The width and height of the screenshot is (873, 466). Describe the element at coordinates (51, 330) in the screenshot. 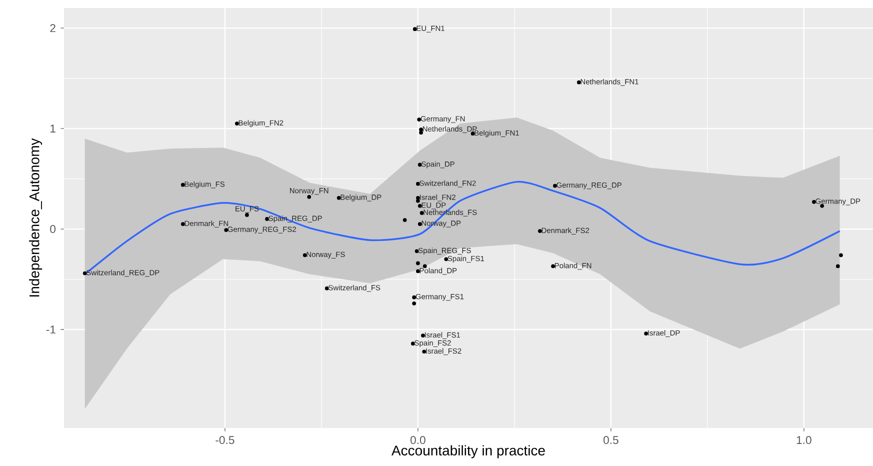

I see `y-tick-label: -1` at that location.